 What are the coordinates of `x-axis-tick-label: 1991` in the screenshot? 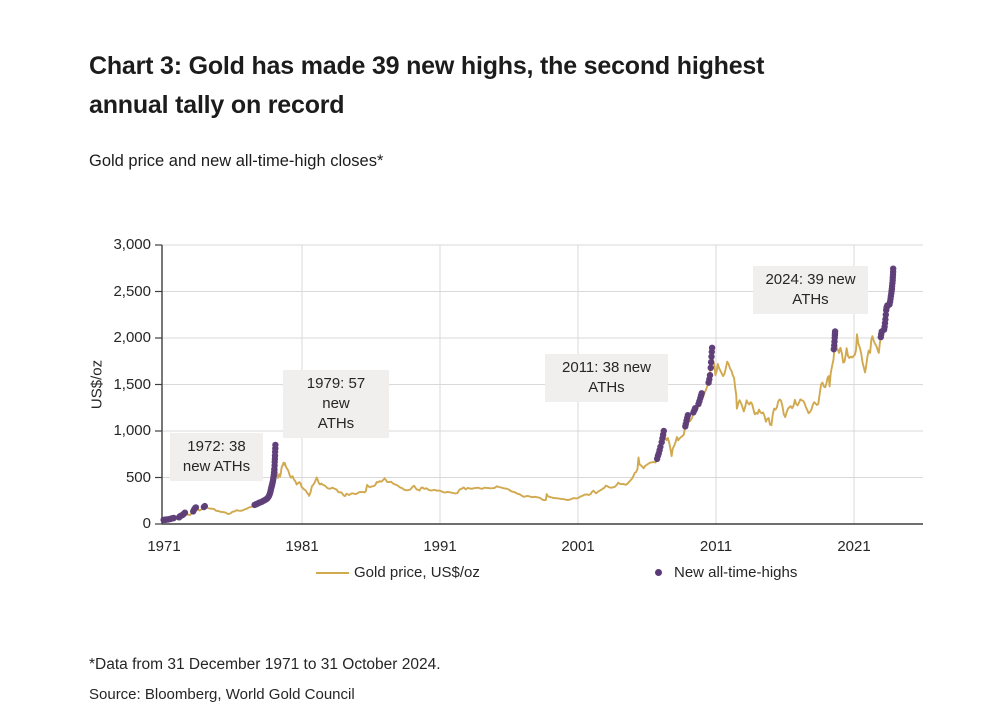 It's located at (440, 546).